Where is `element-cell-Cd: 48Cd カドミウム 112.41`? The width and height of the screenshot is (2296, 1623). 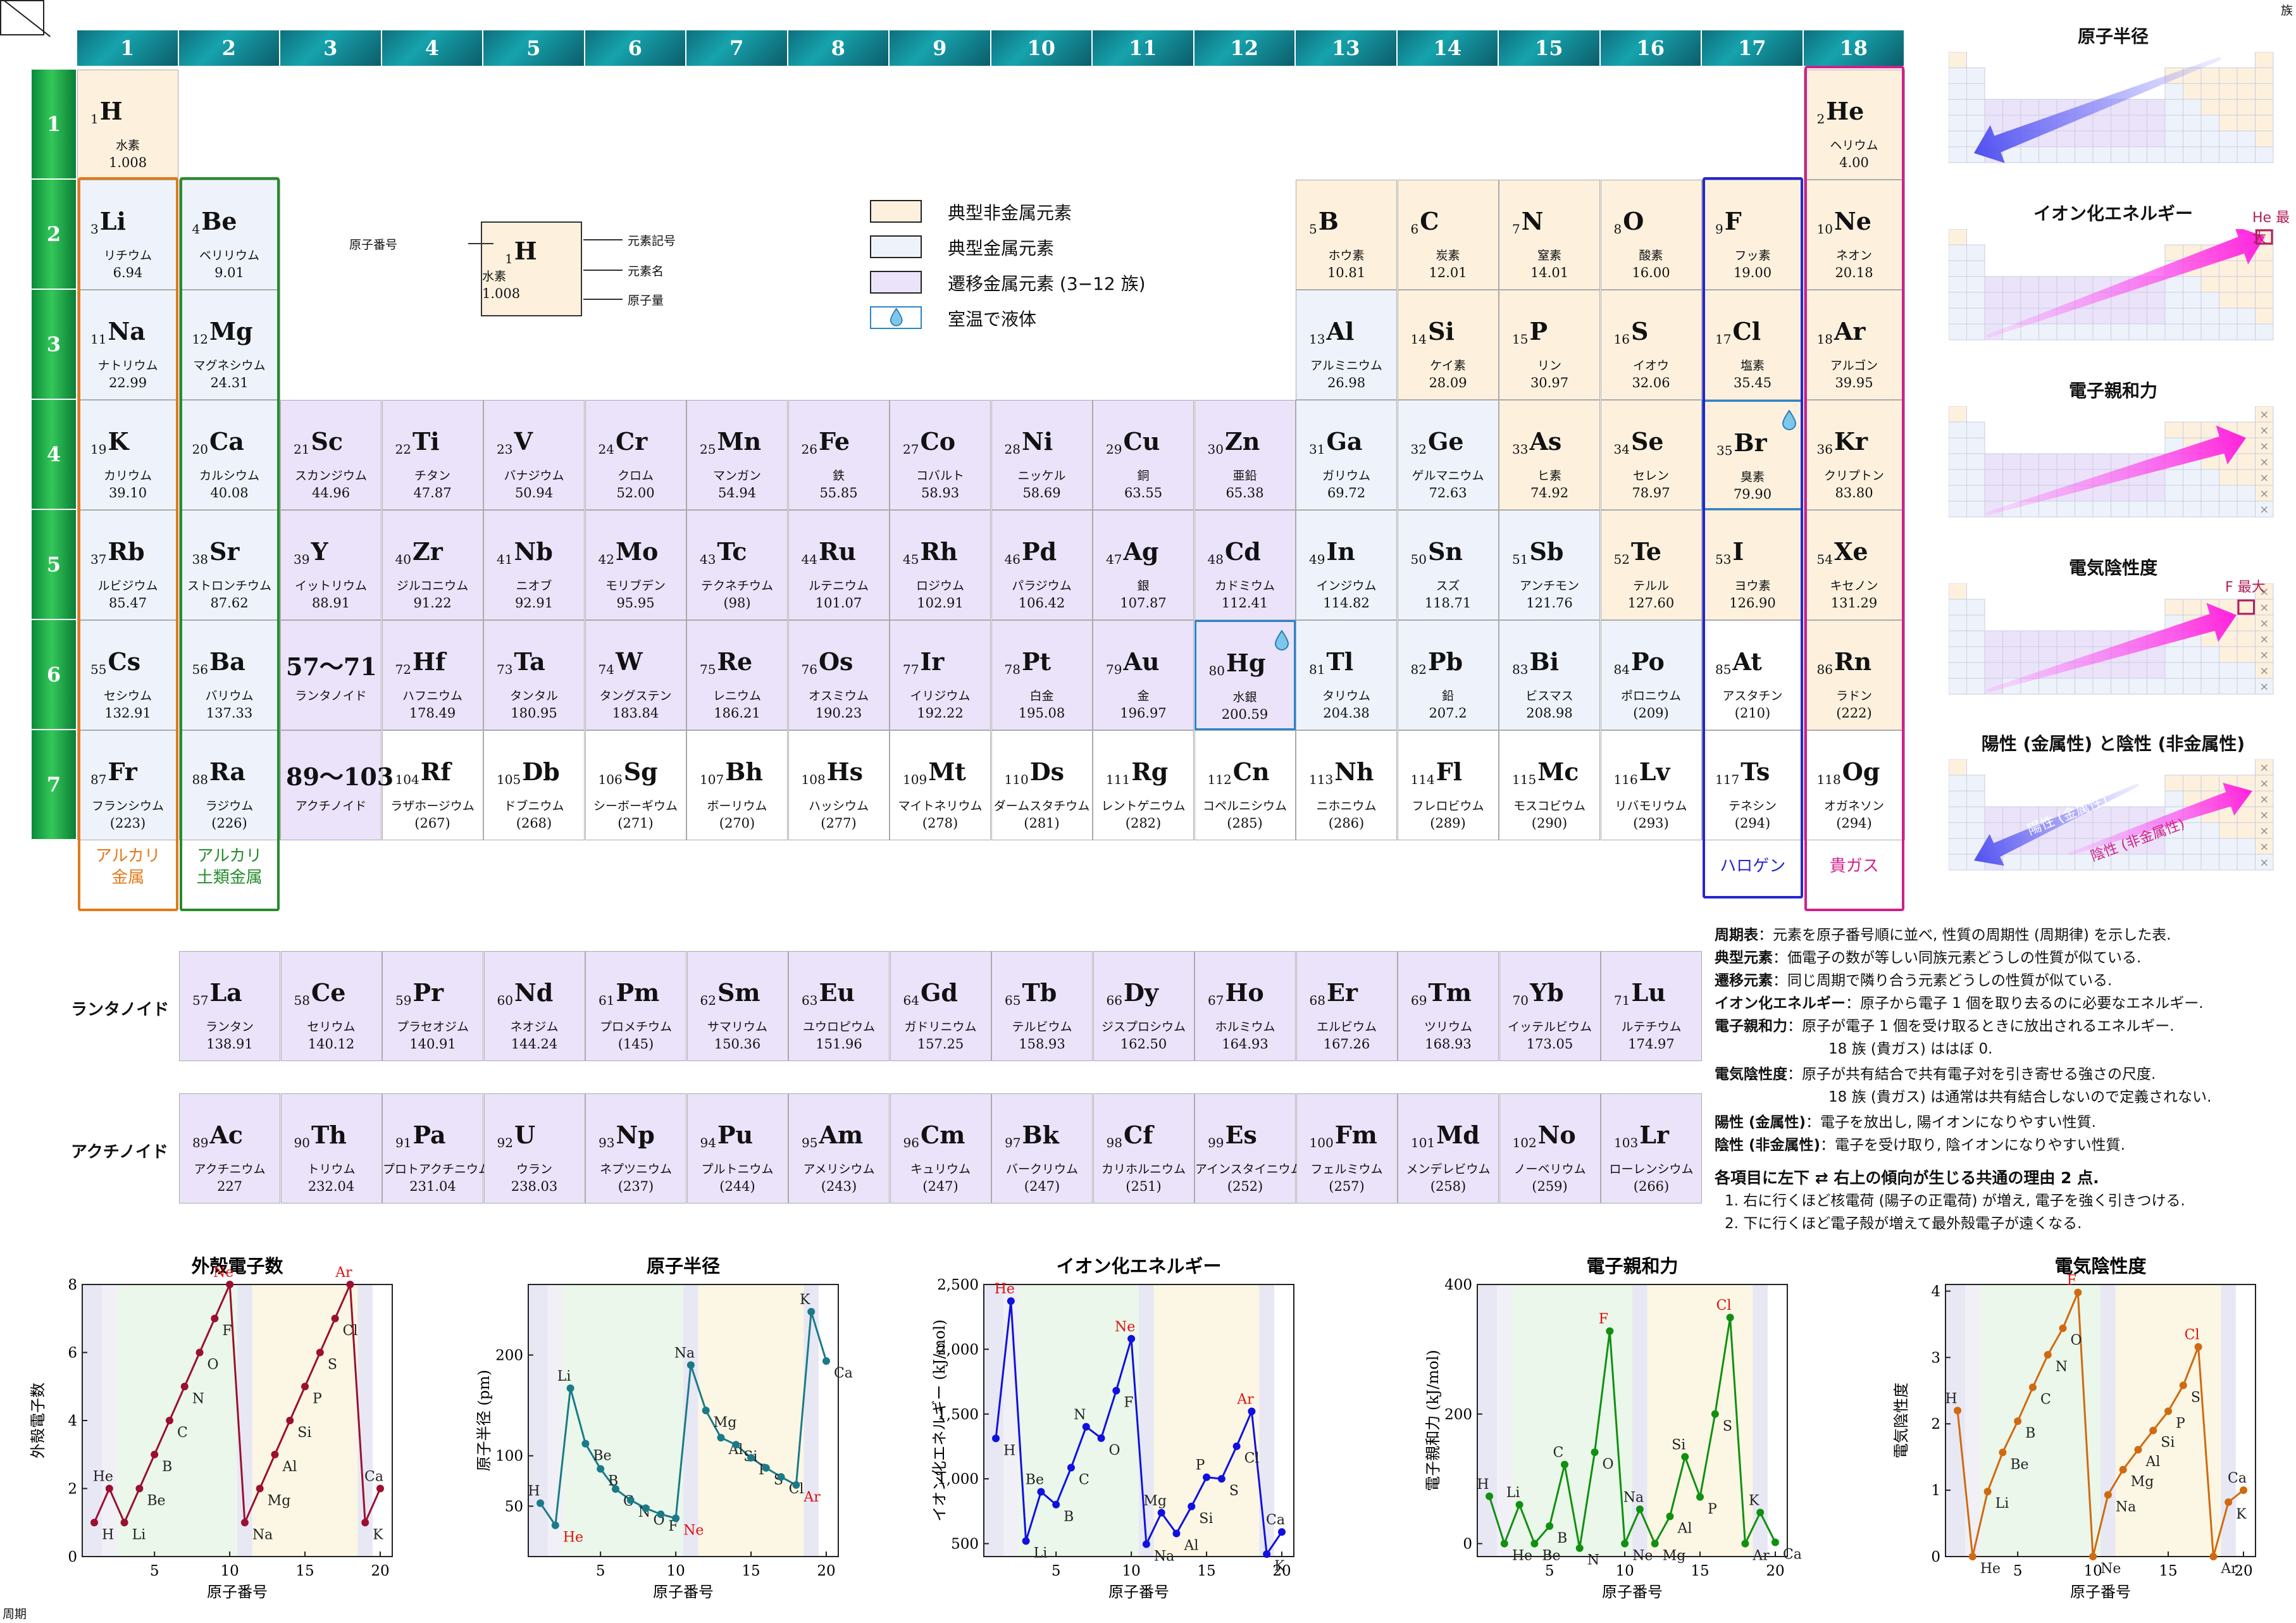
element-cell-Cd: 48Cd カドミウム 112.41 is located at coordinates (1245, 565).